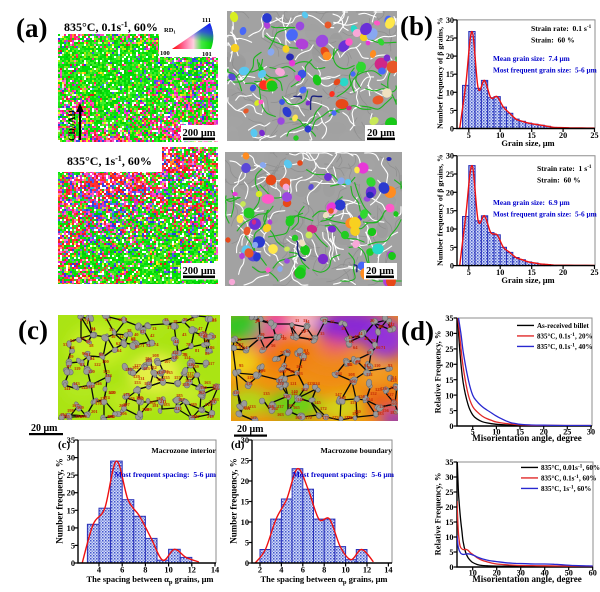 Image resolution: width=600 pixels, height=592 pixels. What do you see at coordinates (303, 570) in the screenshot?
I see `svg-text: 6` at bounding box center [303, 570].